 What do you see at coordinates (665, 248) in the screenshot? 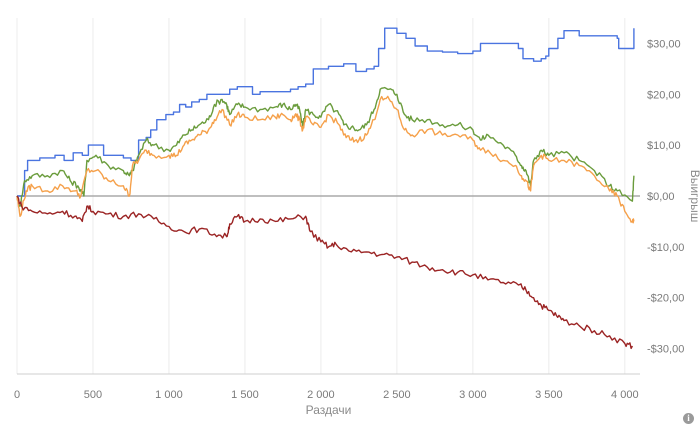
I see `y-tick-label: -$10,00` at bounding box center [665, 248].